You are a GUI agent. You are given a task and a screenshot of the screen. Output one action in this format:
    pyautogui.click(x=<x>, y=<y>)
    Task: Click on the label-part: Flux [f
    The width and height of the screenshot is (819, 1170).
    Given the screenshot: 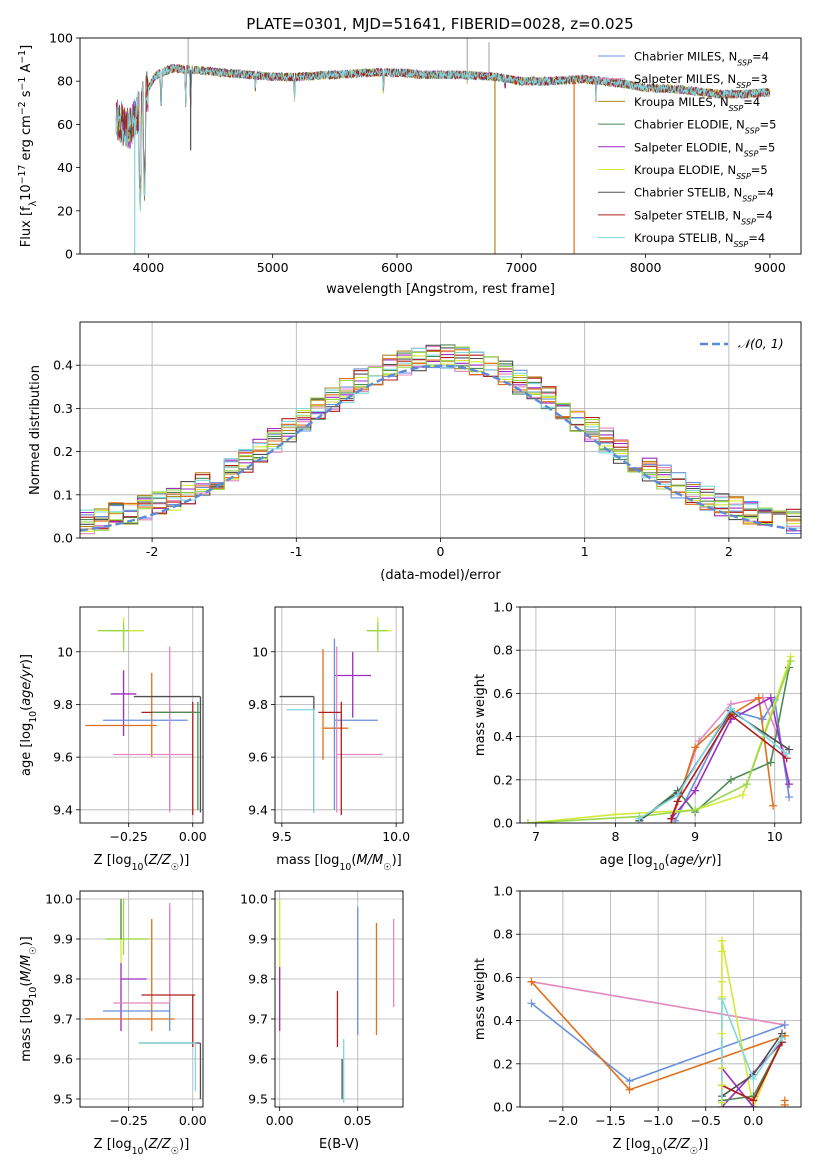 What is the action you would take?
    pyautogui.click(x=26, y=226)
    